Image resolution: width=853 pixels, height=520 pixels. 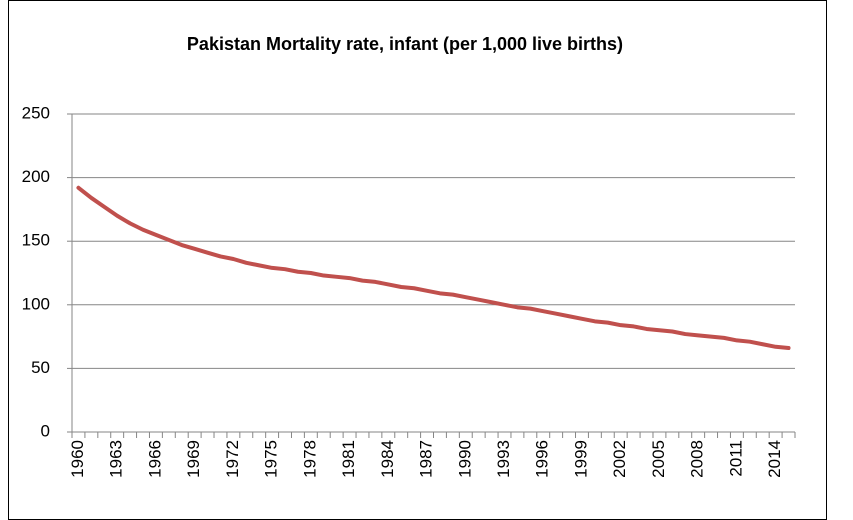 What do you see at coordinates (464, 459) in the screenshot?
I see `x-tick-label: 1990` at bounding box center [464, 459].